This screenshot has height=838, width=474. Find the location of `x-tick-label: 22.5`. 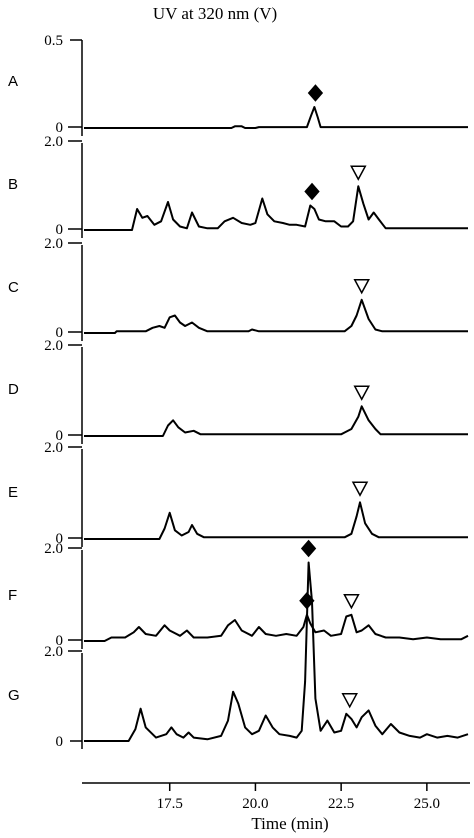

x-tick-label: 22.5 is located at coordinates (341, 804).